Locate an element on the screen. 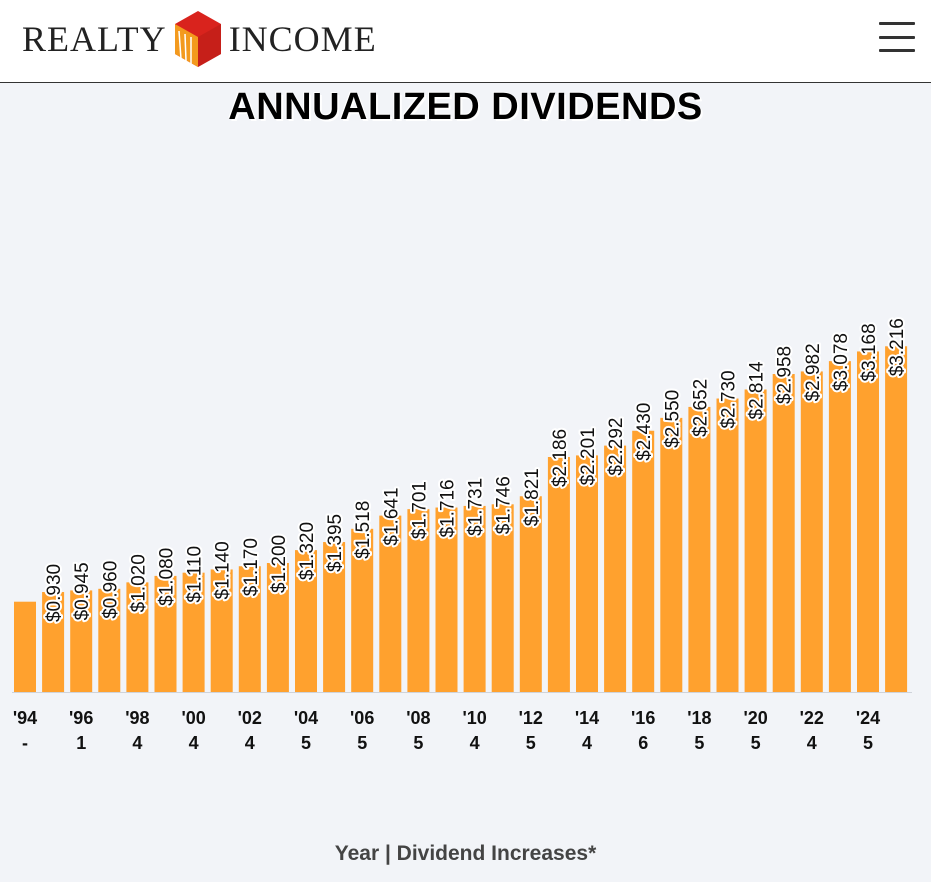  tick-year-label: '10 is located at coordinates (474, 718).